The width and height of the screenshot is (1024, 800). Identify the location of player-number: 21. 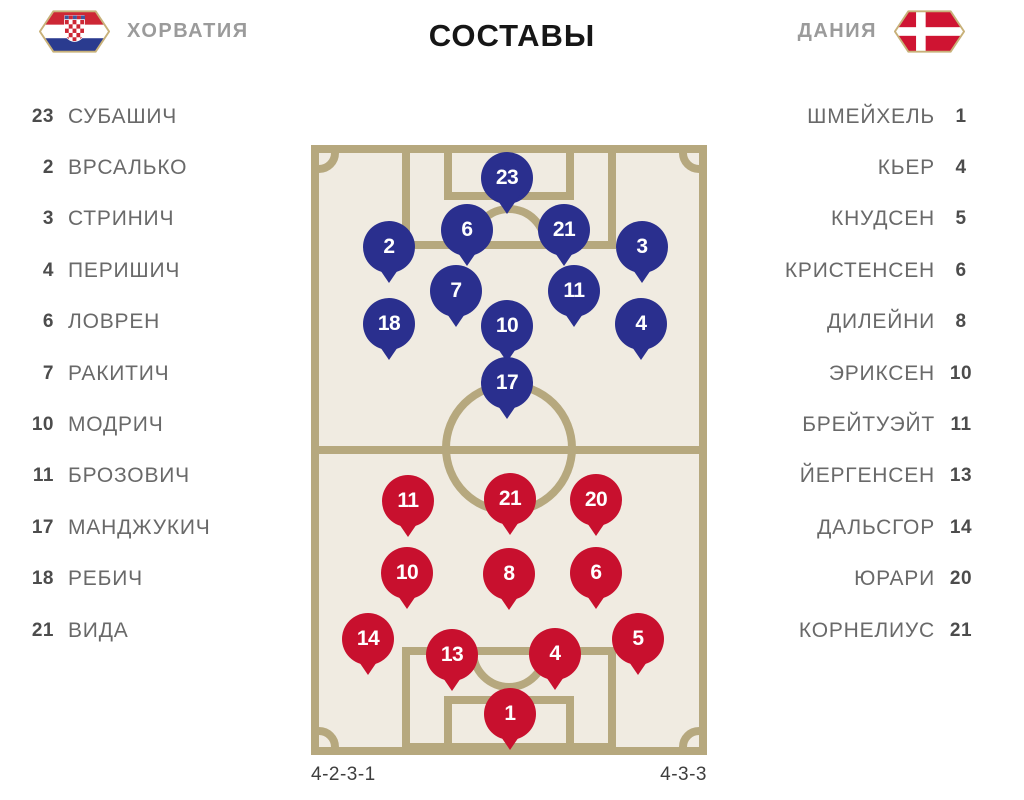
(42, 630).